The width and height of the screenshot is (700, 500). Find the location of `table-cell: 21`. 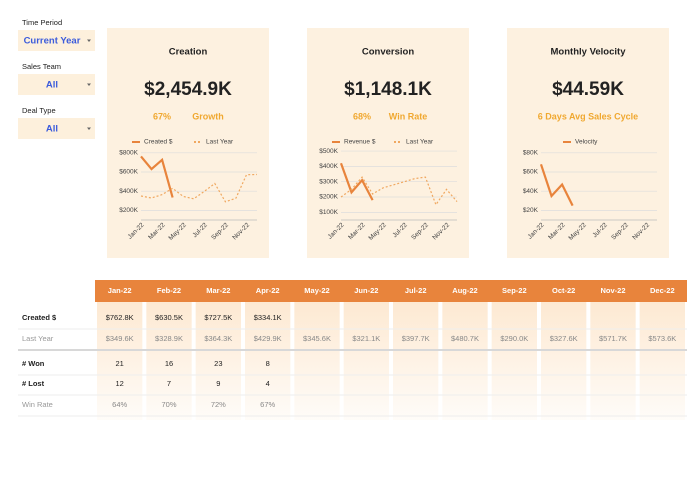

table-cell: 21 is located at coordinates (119, 363).